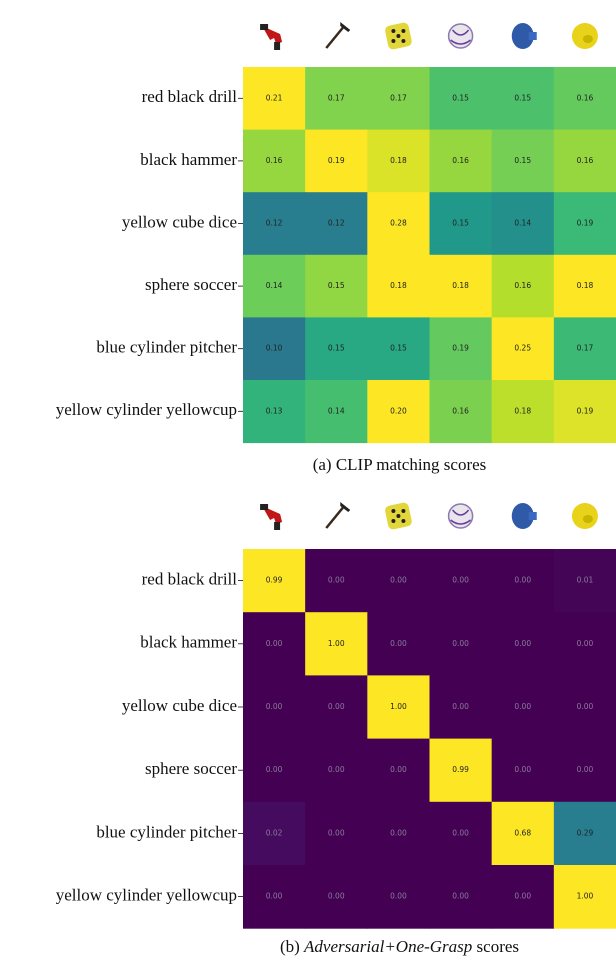 This screenshot has height=969, width=616. Describe the element at coordinates (274, 832) in the screenshot. I see `cell-label: 0.02` at that location.